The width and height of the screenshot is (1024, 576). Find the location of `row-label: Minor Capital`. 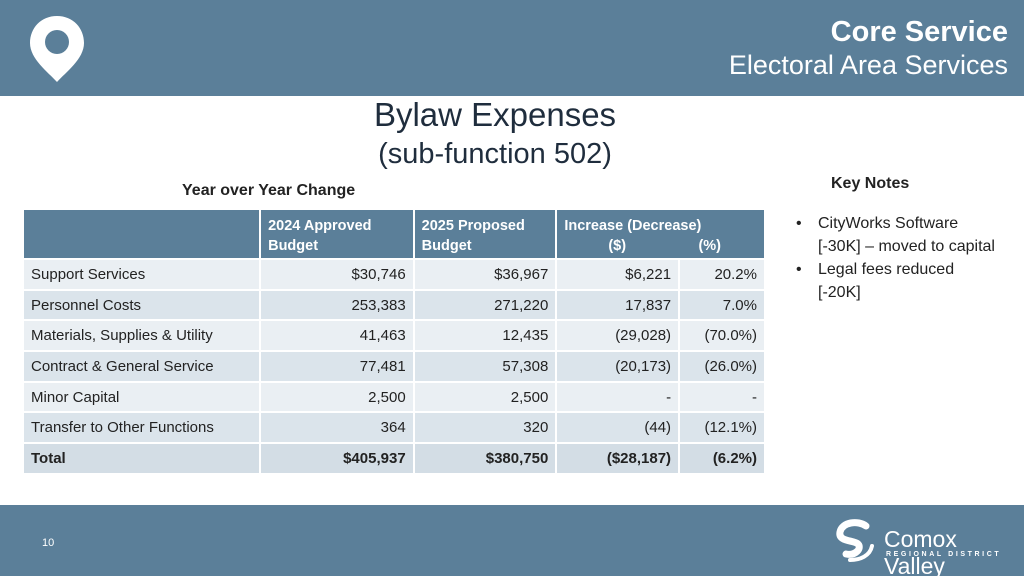

row-label: Minor Capital is located at coordinates (141, 397).